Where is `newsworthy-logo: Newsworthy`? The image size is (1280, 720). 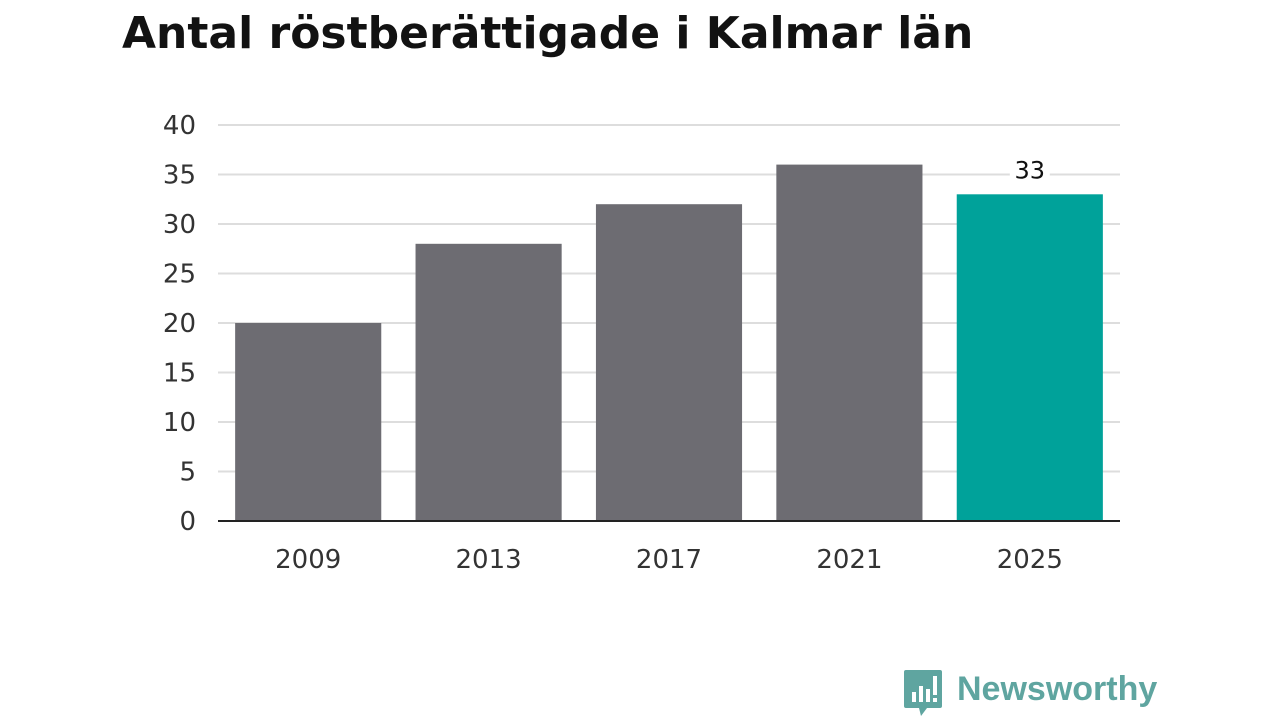 newsworthy-logo: Newsworthy is located at coordinates (1030, 693).